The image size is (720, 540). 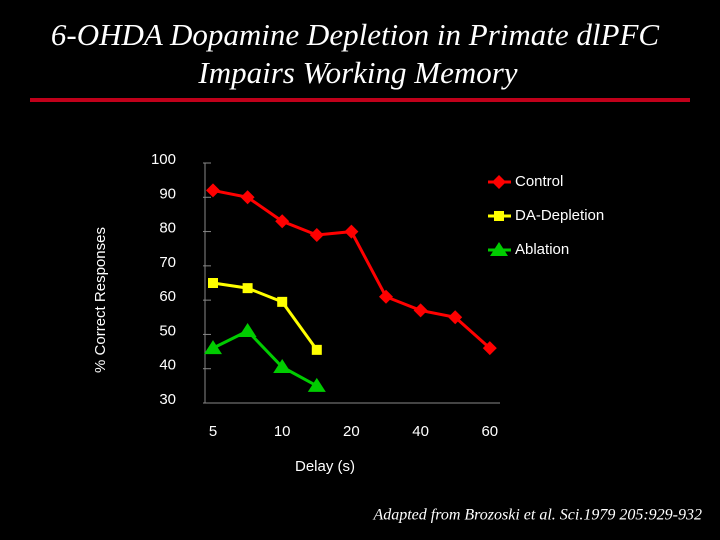 What do you see at coordinates (489, 431) in the screenshot?
I see `x-tick-label: 60` at bounding box center [489, 431].